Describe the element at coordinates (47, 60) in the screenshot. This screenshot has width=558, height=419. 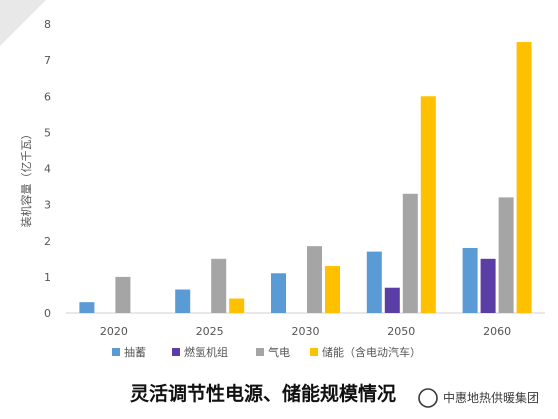
I see `y-tick-label: 7` at that location.